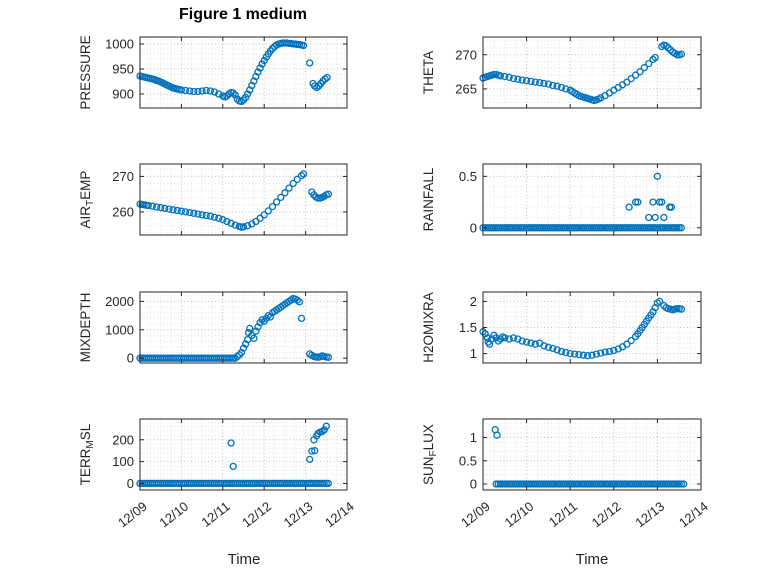 The height and width of the screenshot is (583, 778). I want to click on panel-pressure: 900 950 1000 PRESSURE, so click(213, 72).